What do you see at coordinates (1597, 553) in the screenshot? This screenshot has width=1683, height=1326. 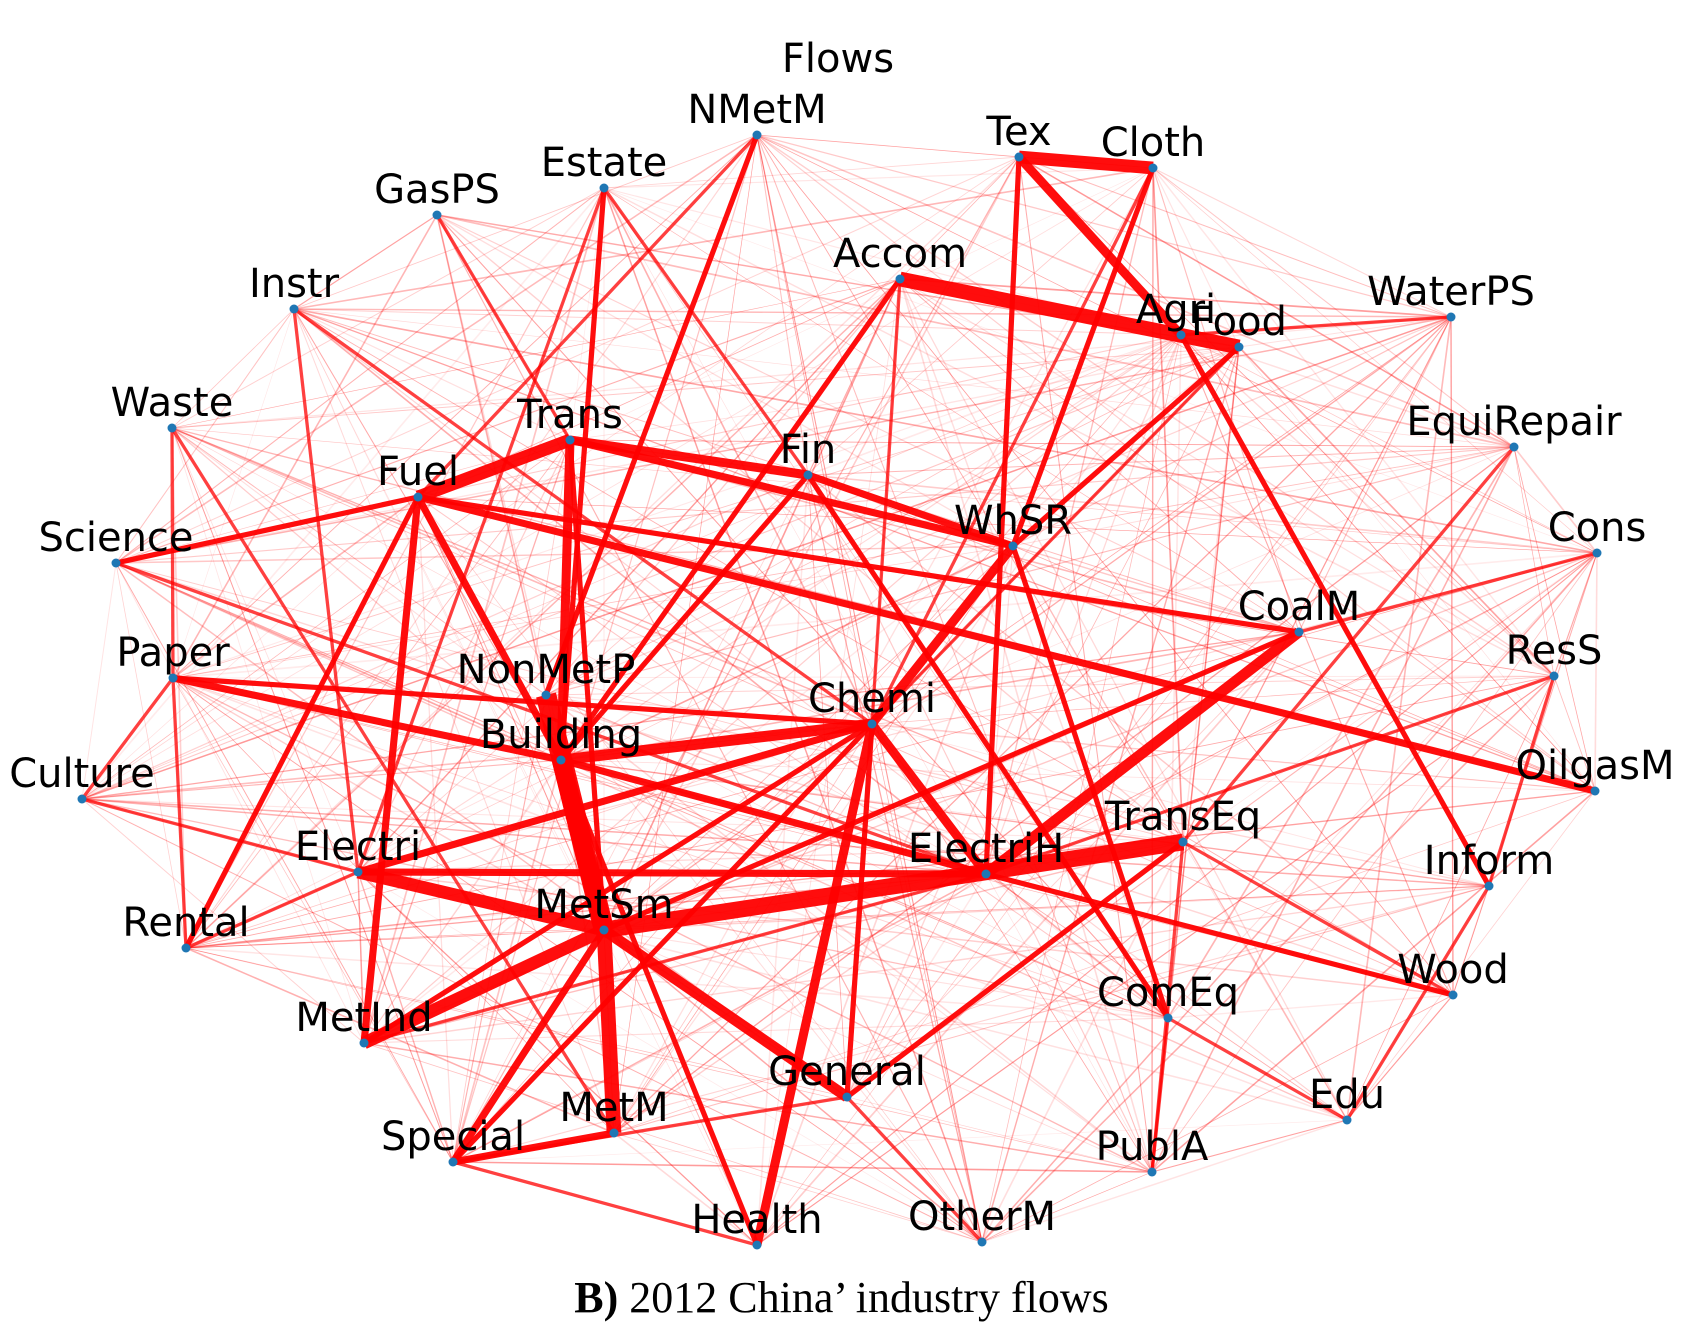 I see `node-Cons` at bounding box center [1597, 553].